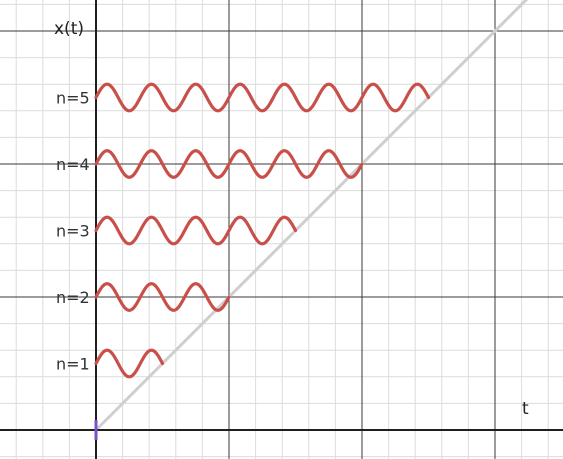 The image size is (563, 459). Describe the element at coordinates (69, 29) in the screenshot. I see `y-axis-label: x(t)` at that location.